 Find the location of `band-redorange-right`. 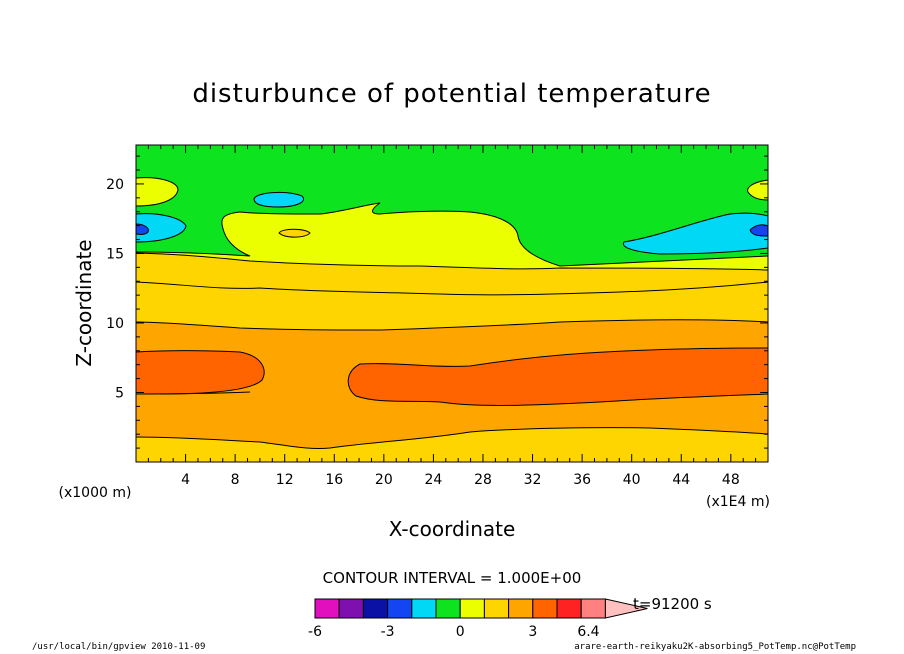

band-redorange-right is located at coordinates (558, 377).